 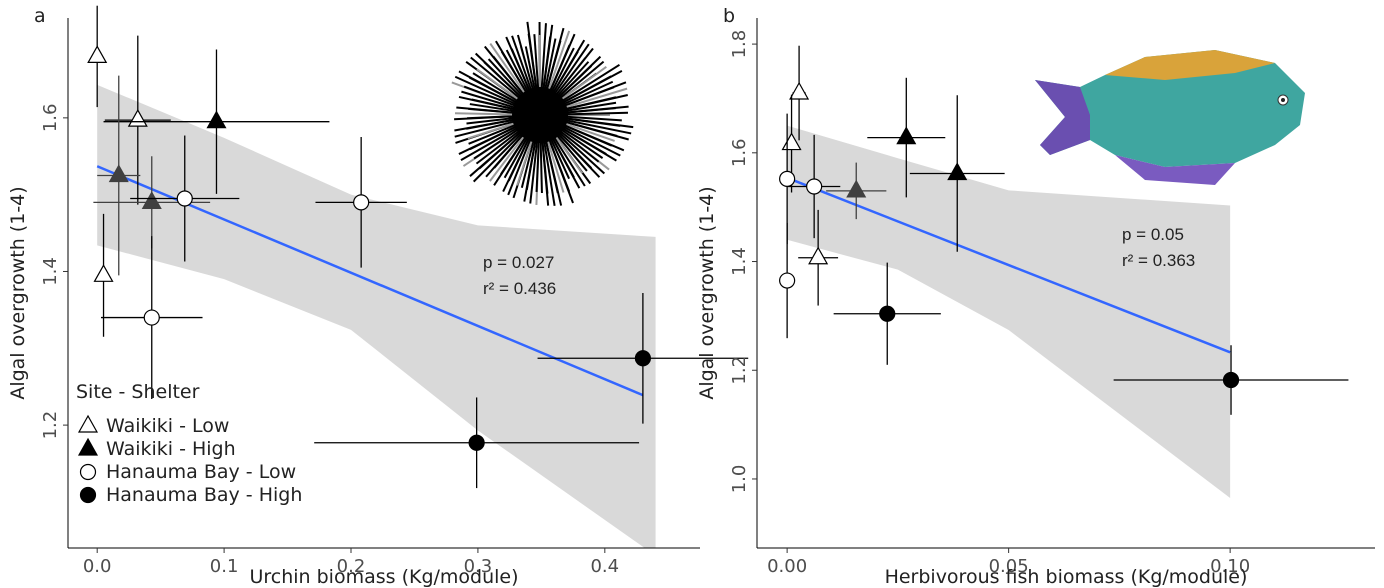 I want to click on y-tick-label: 1.0, so click(x=739, y=479).